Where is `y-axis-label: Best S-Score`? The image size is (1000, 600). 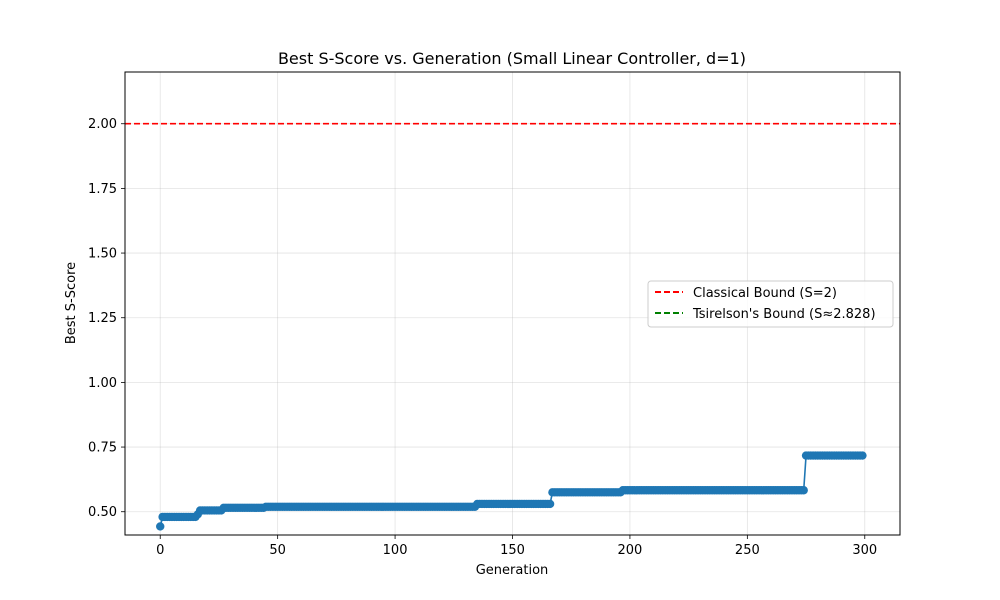 y-axis-label: Best S-Score is located at coordinates (71, 303).